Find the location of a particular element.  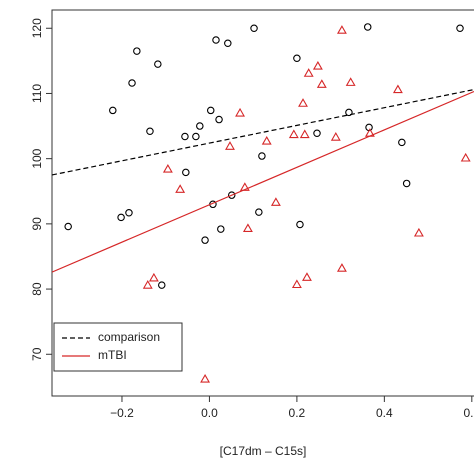

x-axis-label: [C17dm – C15s] is located at coordinates (263, 451).